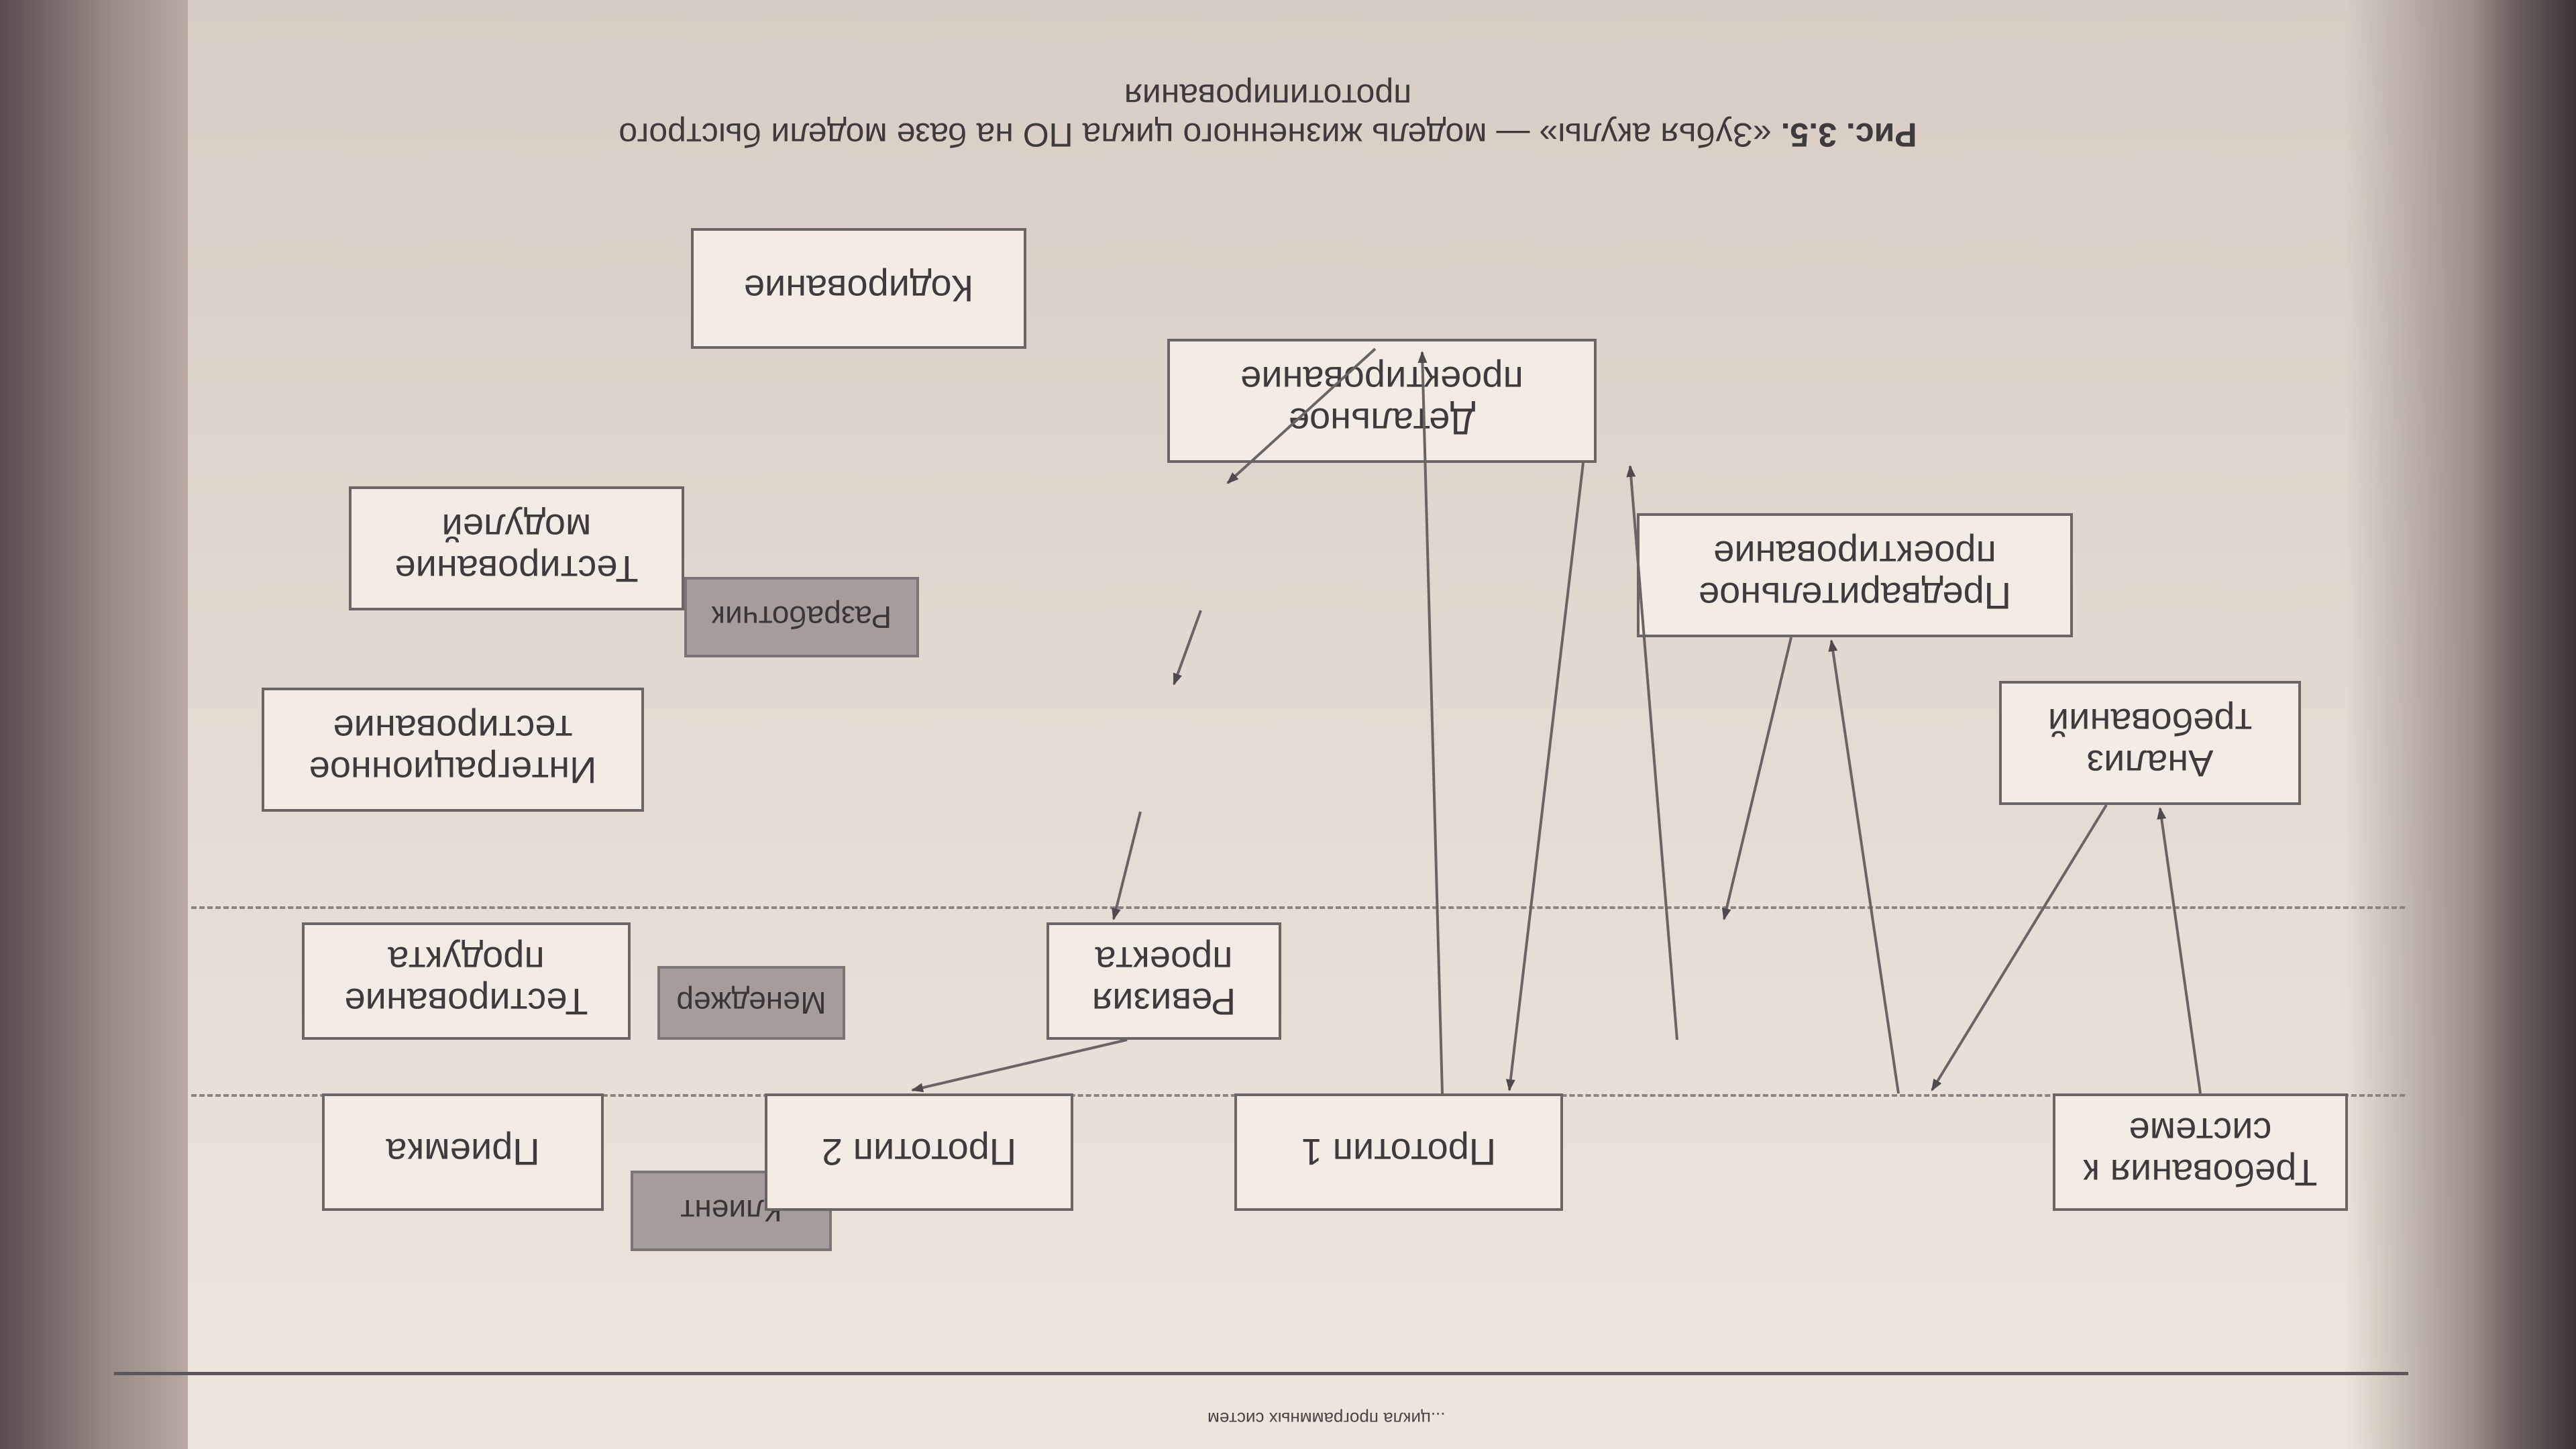 The image size is (2576, 1449). What do you see at coordinates (1019, 1065) in the screenshot?
I see `arrow-product-to-acceptance` at bounding box center [1019, 1065].